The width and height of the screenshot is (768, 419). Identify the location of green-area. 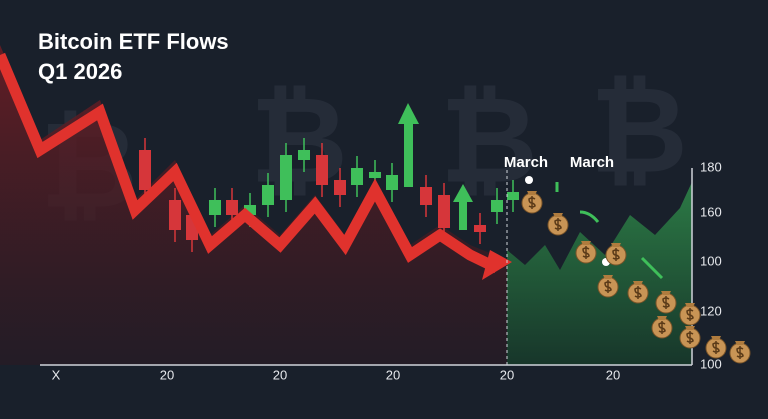
(599, 273).